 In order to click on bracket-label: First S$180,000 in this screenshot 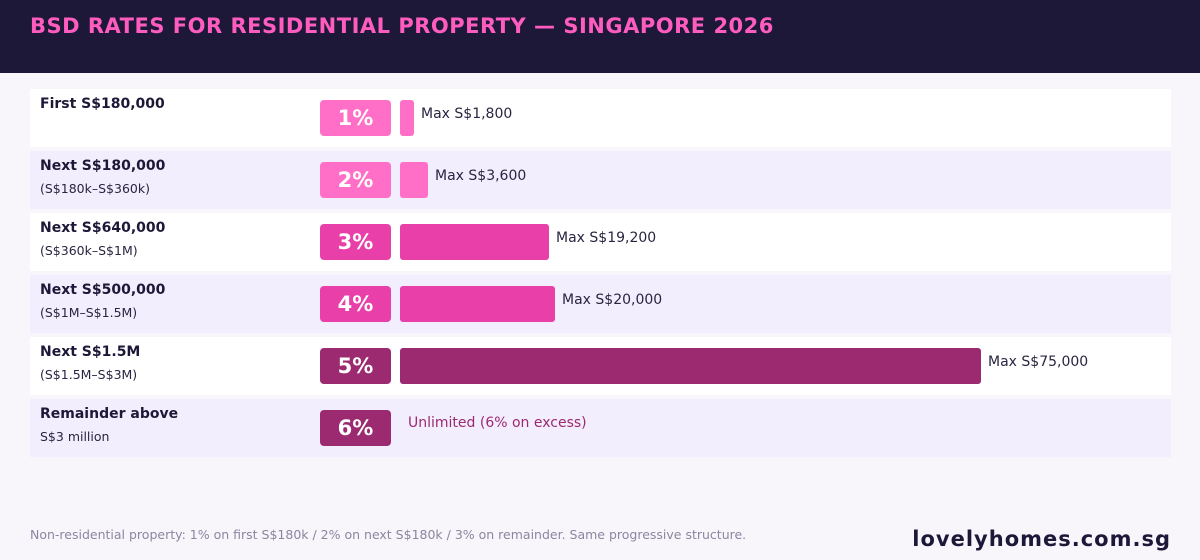, I will do `click(102, 104)`.